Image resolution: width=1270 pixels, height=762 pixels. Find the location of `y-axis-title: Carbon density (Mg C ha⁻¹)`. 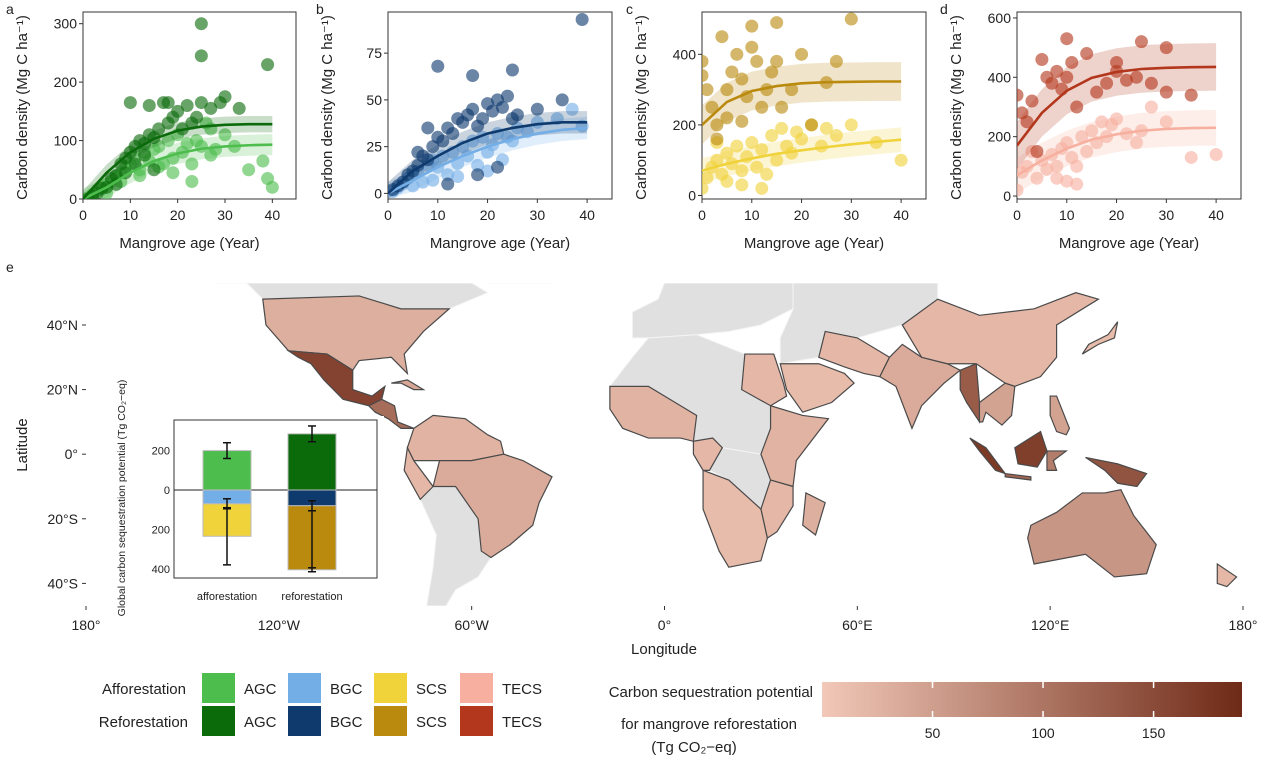

y-axis-title: Carbon density (Mg C ha⁻¹) is located at coordinates (22, 107).